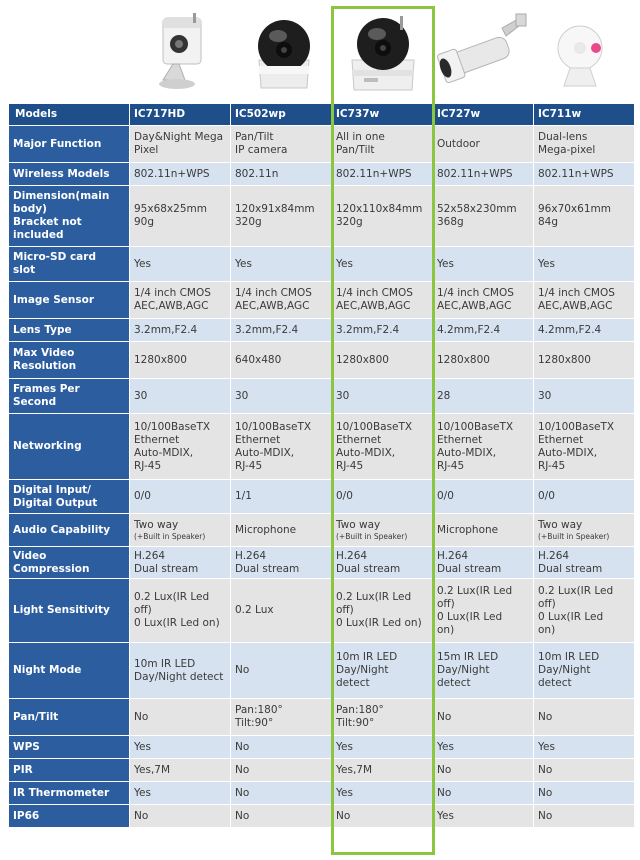 The height and width of the screenshot is (860, 640). Describe the element at coordinates (257, 173) in the screenshot. I see `spec-cell-line: 802.11n` at that location.